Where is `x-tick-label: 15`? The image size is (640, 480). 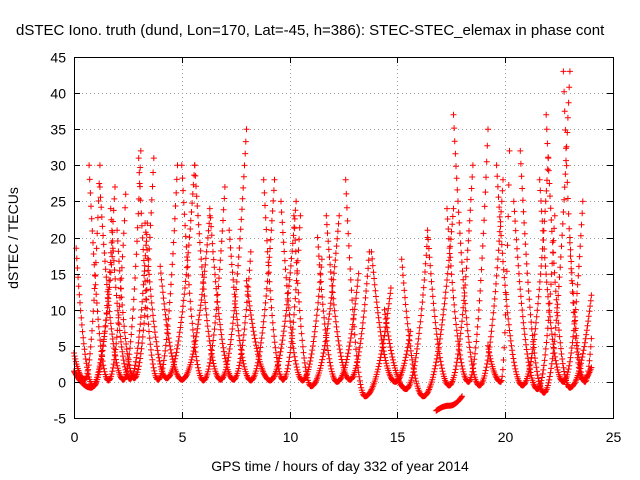
x-tick-label: 15 is located at coordinates (398, 437).